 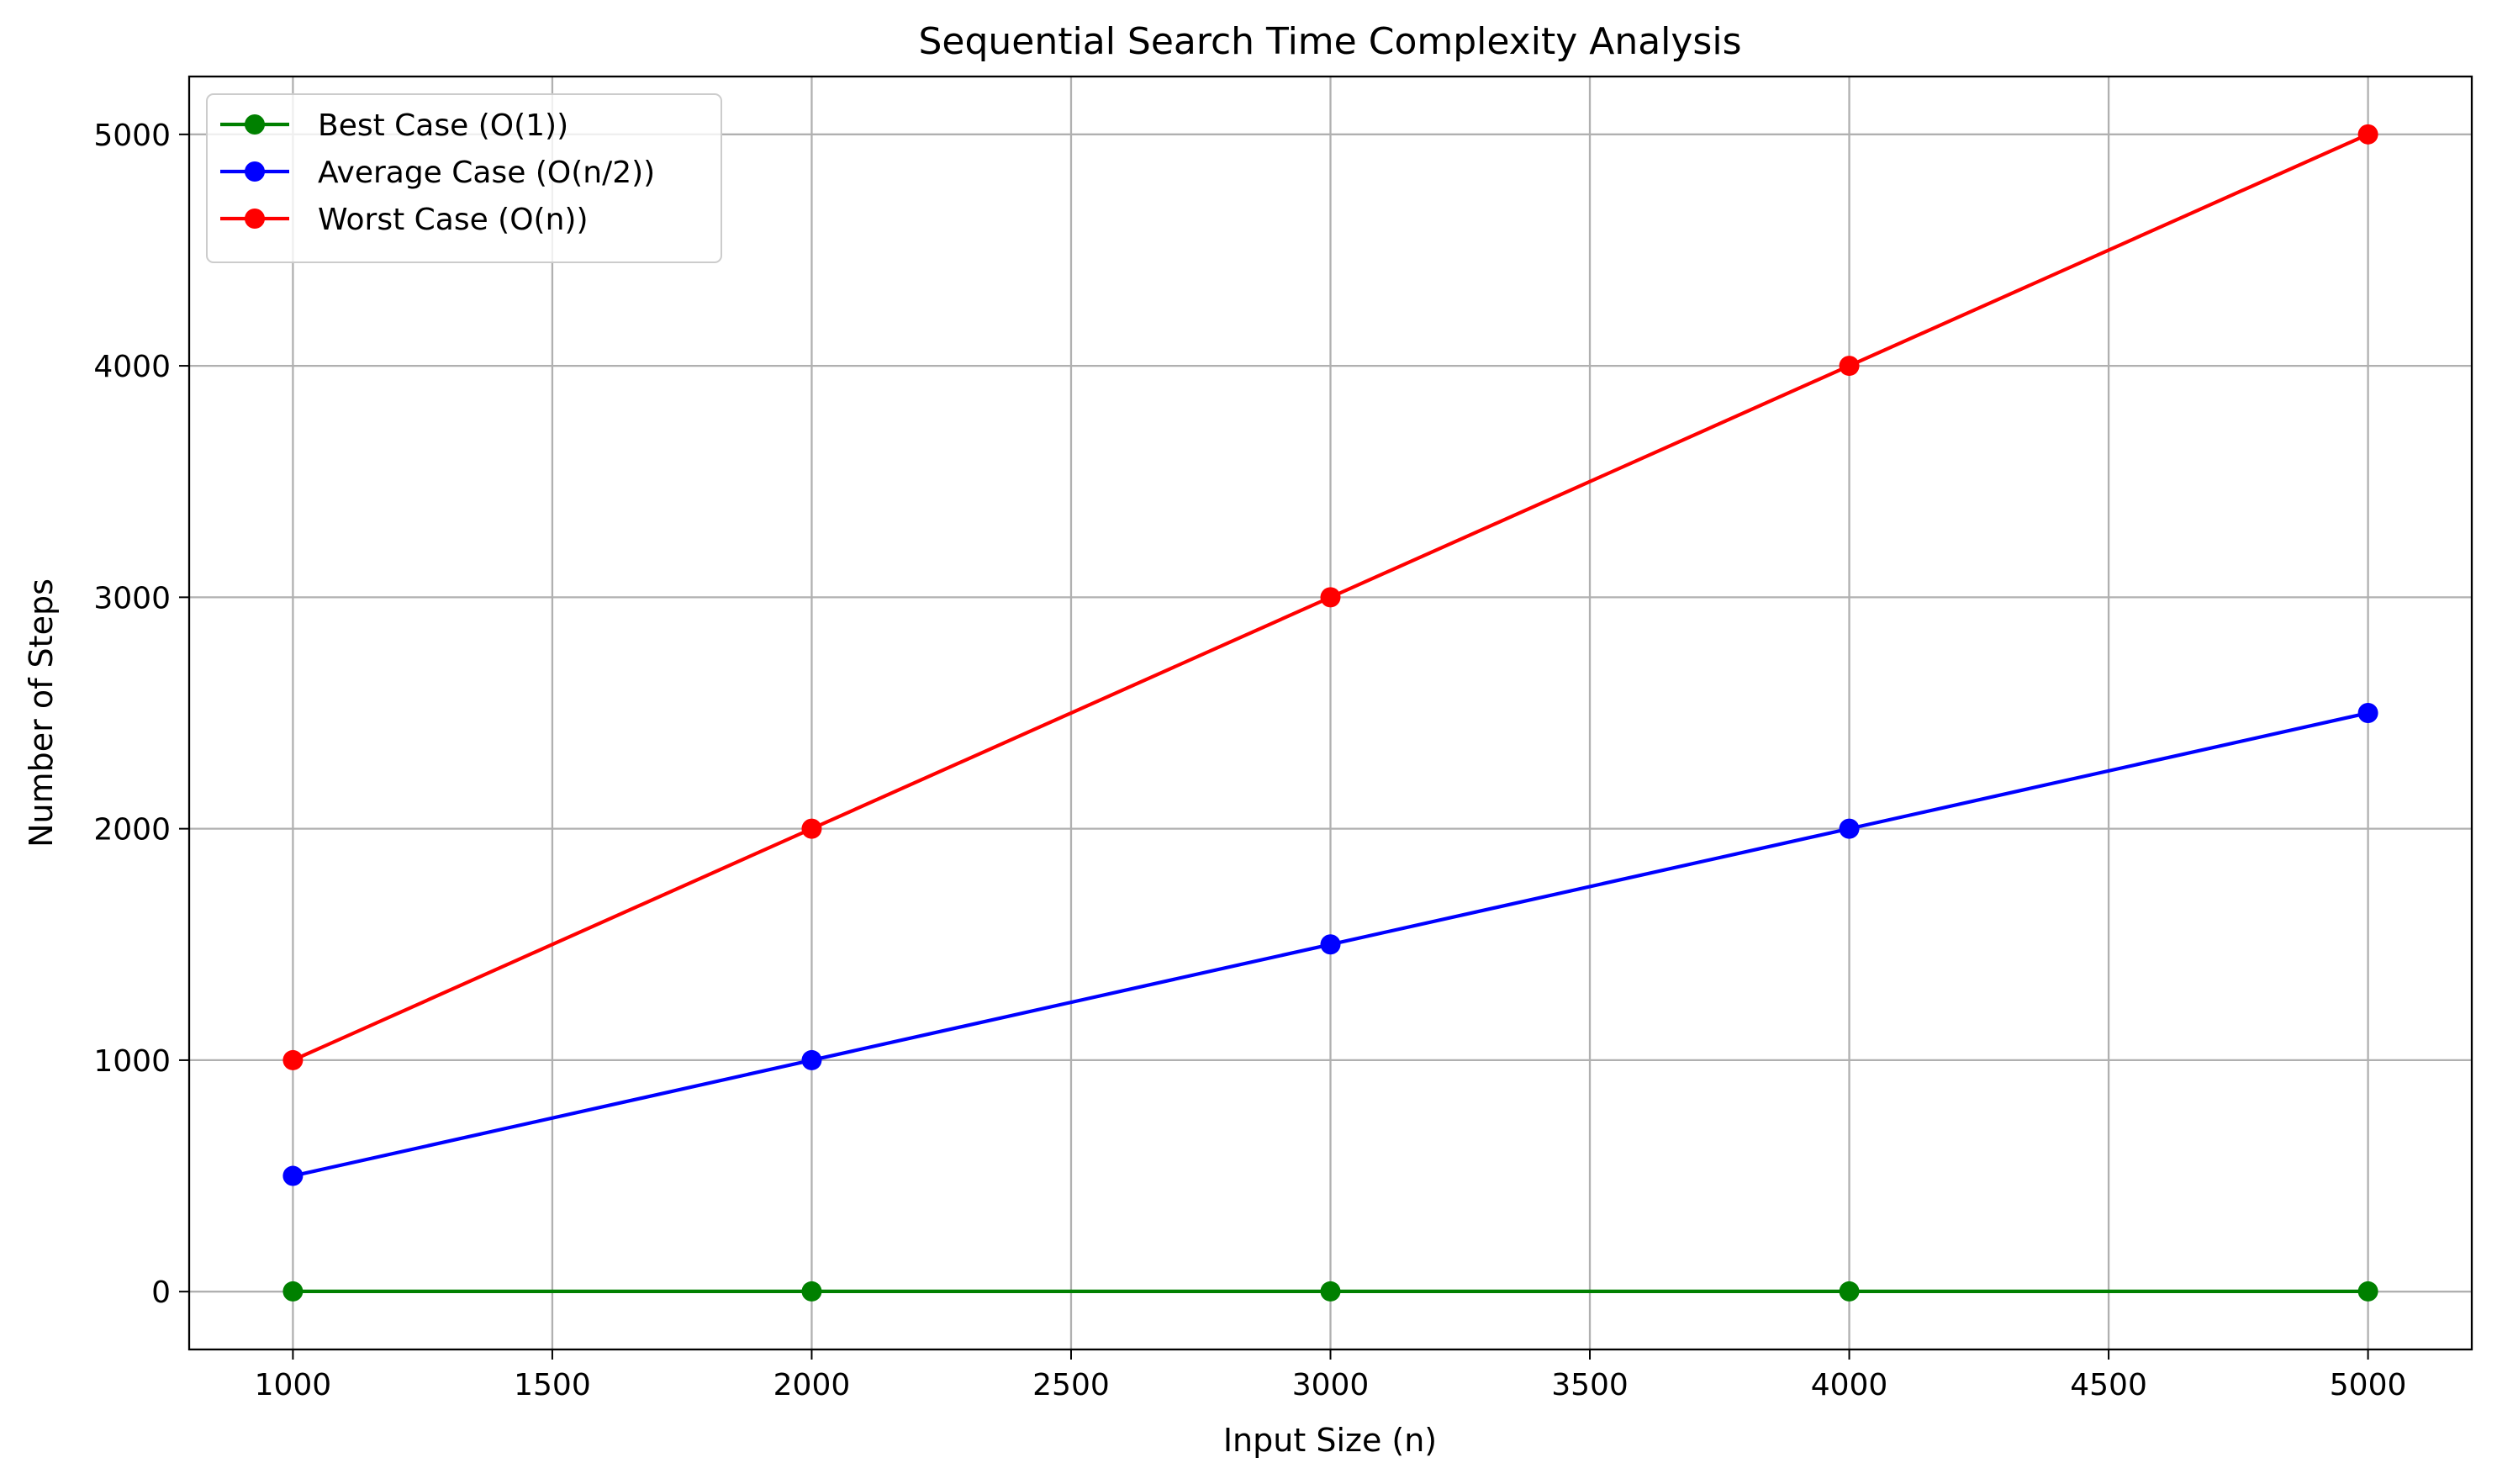 I want to click on legend-label: Average Case (O(n/2)), so click(x=486, y=173).